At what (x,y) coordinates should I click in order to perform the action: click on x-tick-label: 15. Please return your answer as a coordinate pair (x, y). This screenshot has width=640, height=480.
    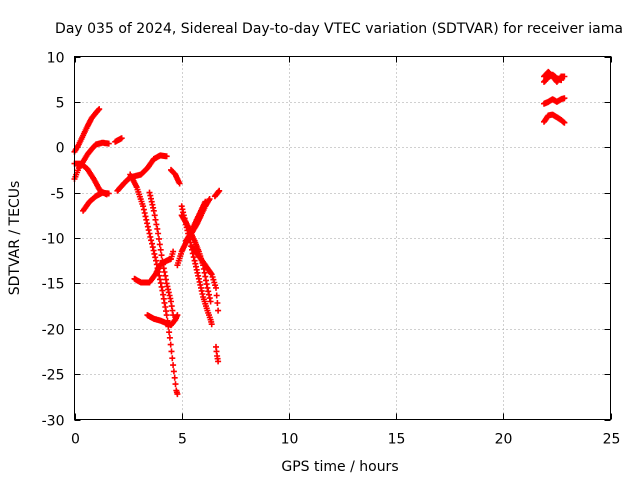
    Looking at the image, I should click on (397, 440).